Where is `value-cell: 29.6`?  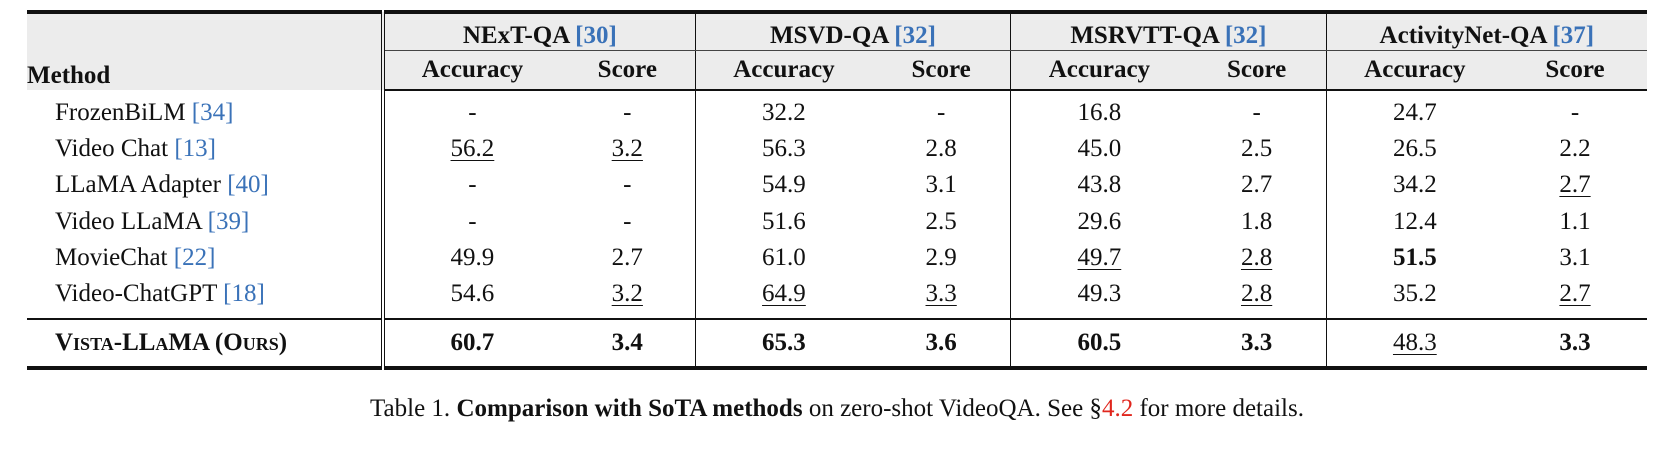 value-cell: 29.6 is located at coordinates (1099, 221).